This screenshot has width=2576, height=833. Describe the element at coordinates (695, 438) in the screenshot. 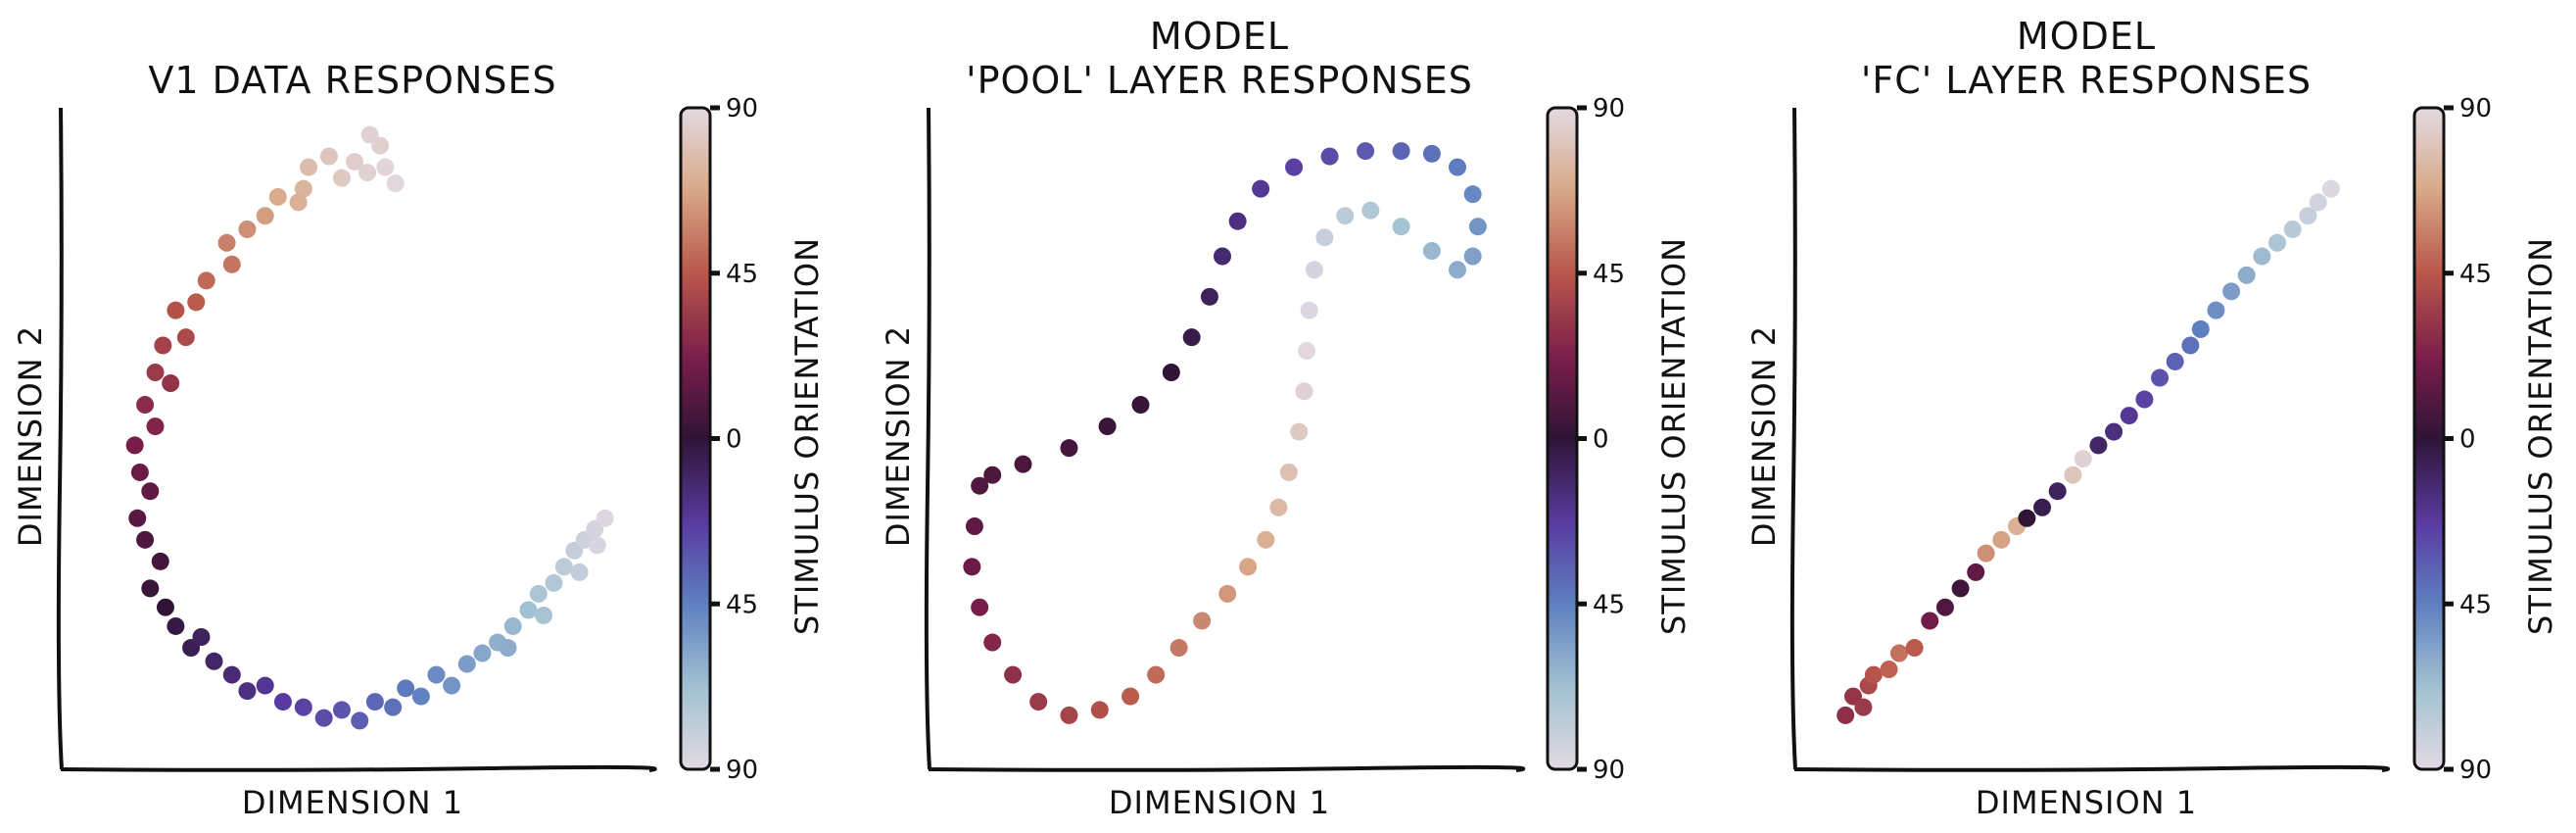

I see `colorbar-fill` at that location.